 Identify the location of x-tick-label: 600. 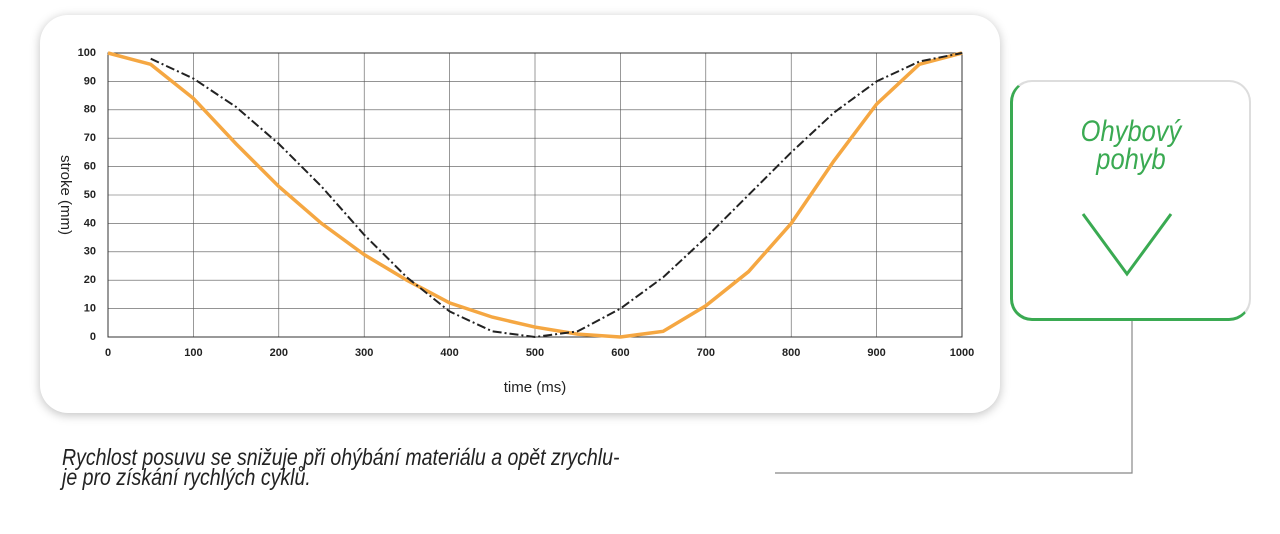
(620, 353).